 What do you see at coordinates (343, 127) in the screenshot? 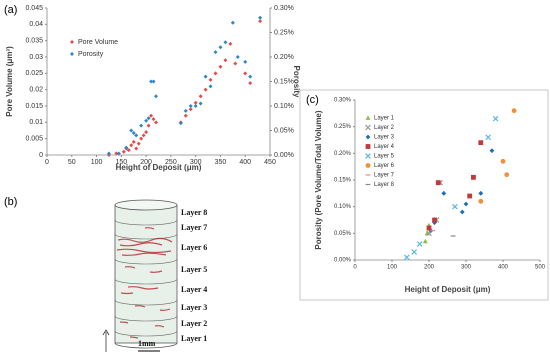
I see `y-tick-label: 0.25%` at bounding box center [343, 127].